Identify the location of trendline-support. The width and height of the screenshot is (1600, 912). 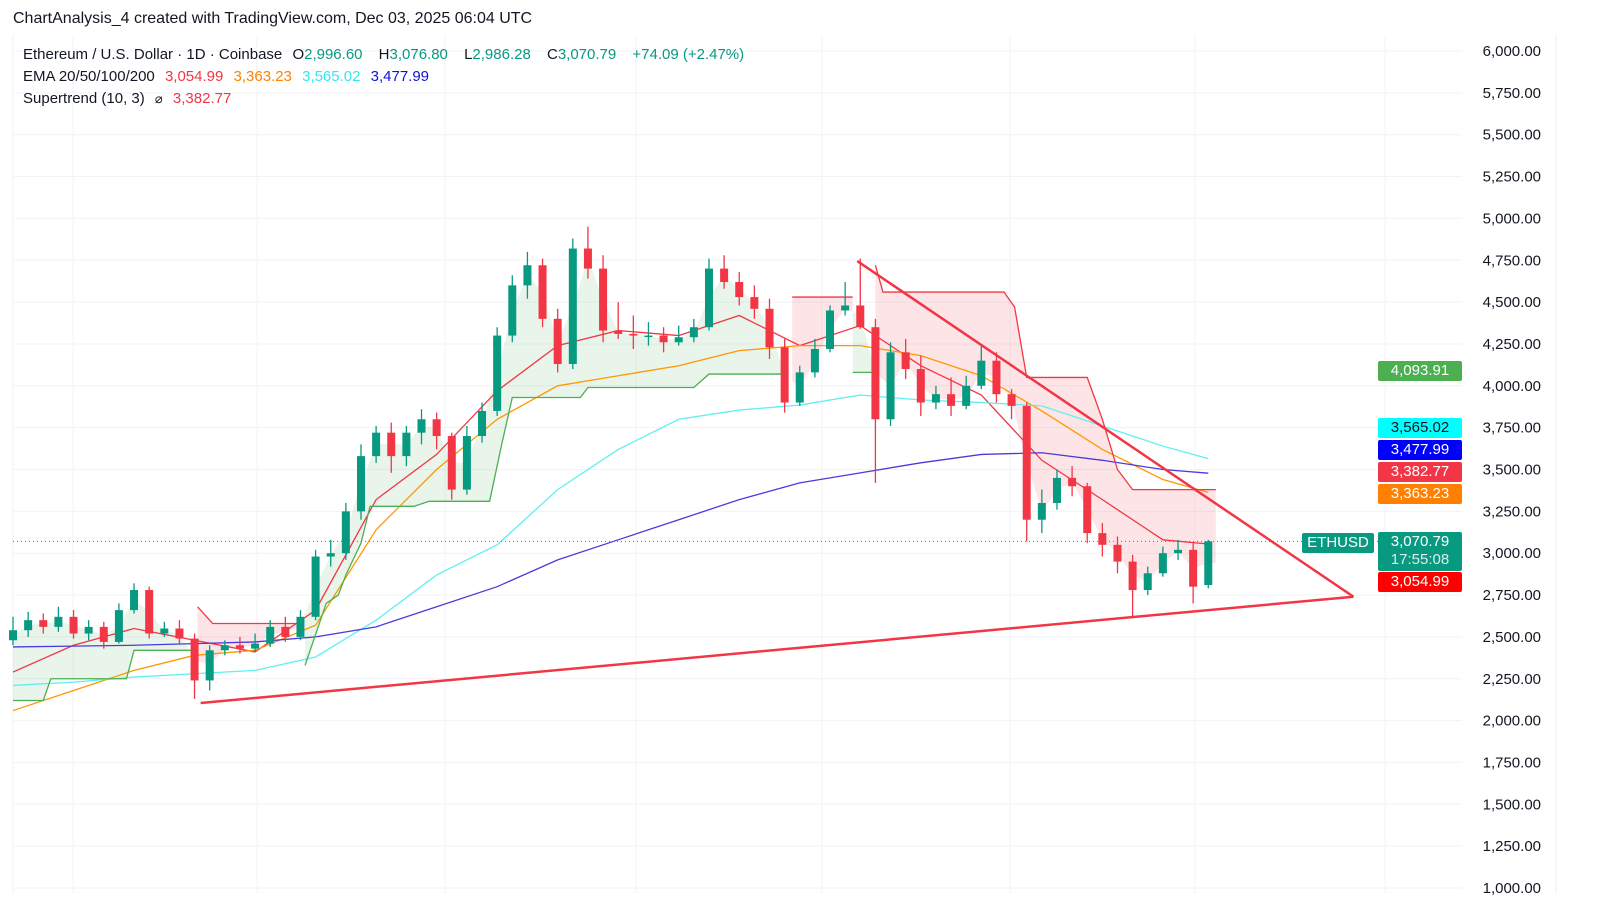
(777, 650).